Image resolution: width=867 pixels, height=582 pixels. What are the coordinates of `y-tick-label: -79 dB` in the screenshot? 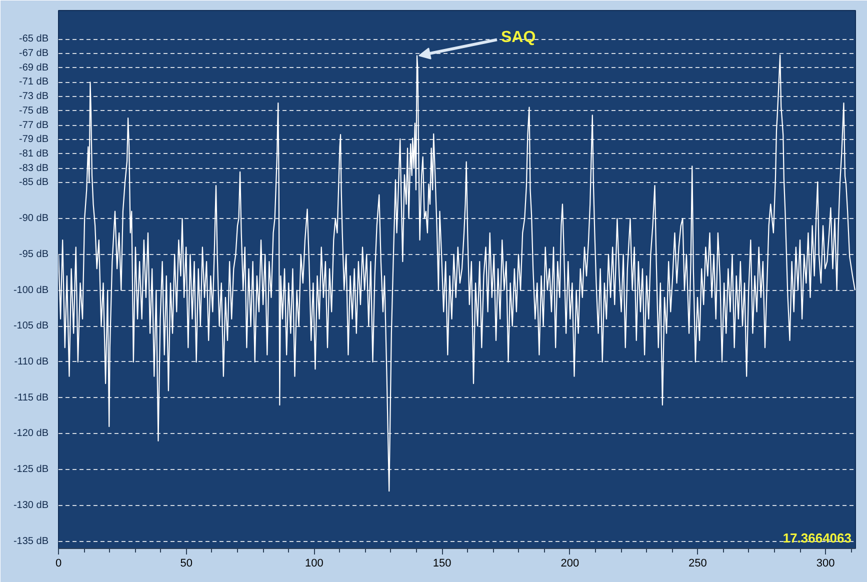 It's located at (34, 140).